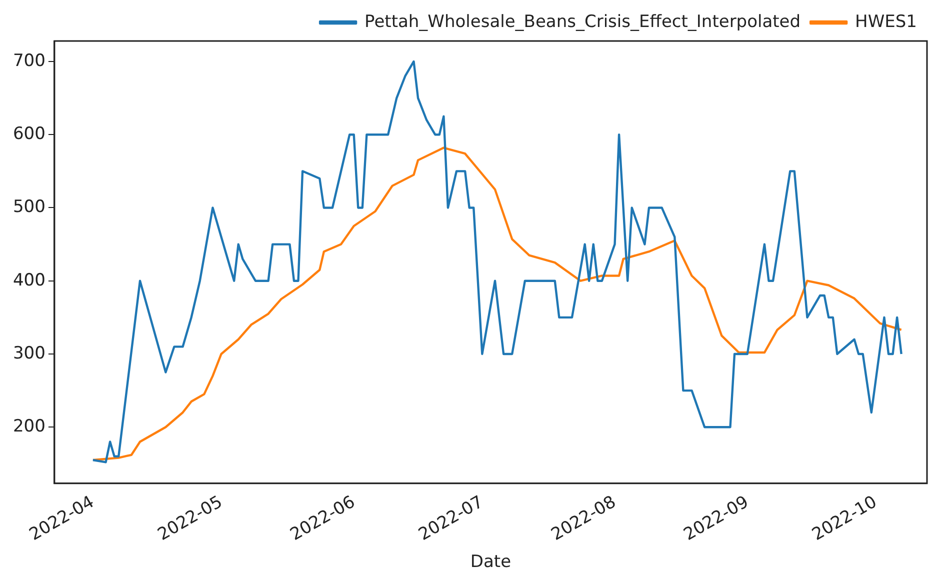 This screenshot has width=933, height=581. Describe the element at coordinates (29, 134) in the screenshot. I see `y-tick-label: 600` at that location.